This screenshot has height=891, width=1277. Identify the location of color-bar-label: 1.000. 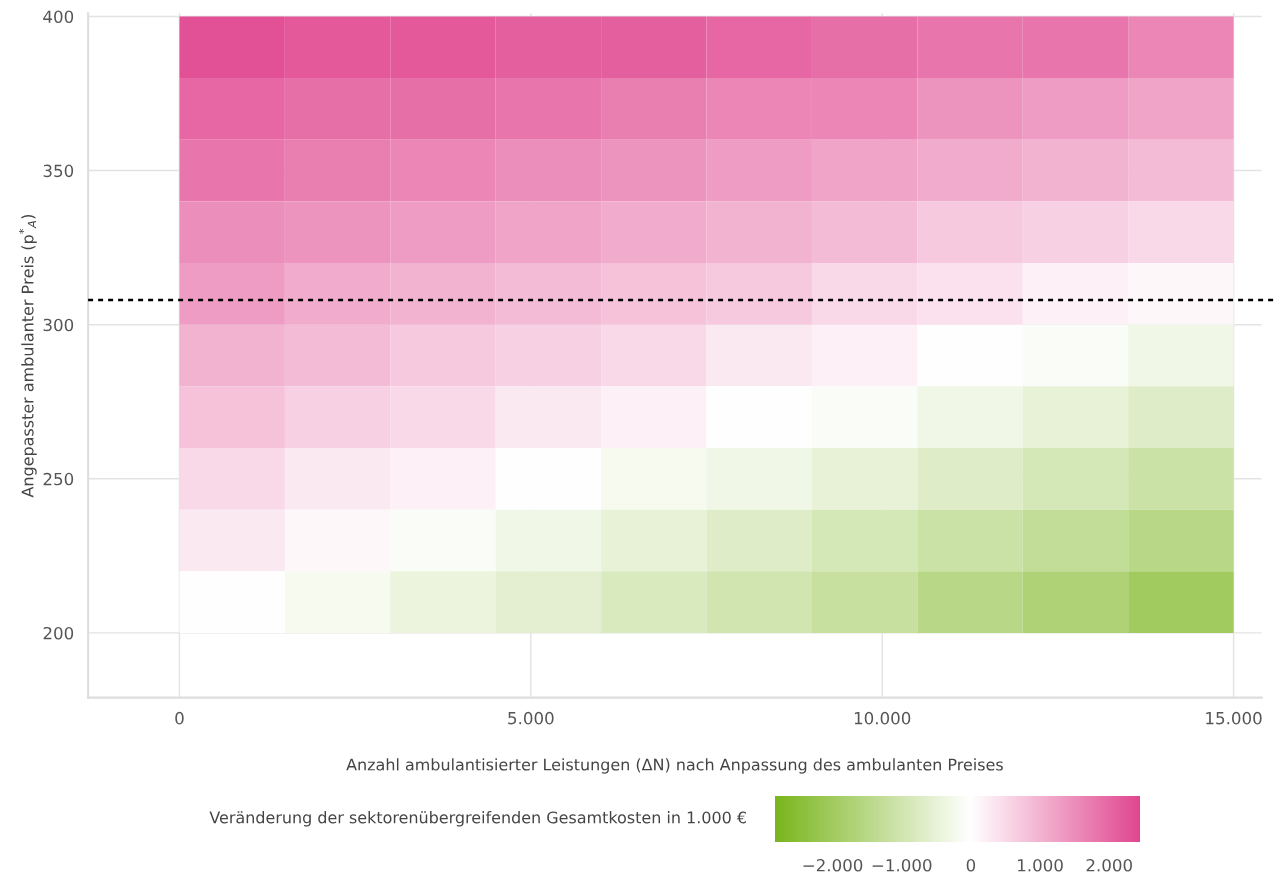
(1040, 865).